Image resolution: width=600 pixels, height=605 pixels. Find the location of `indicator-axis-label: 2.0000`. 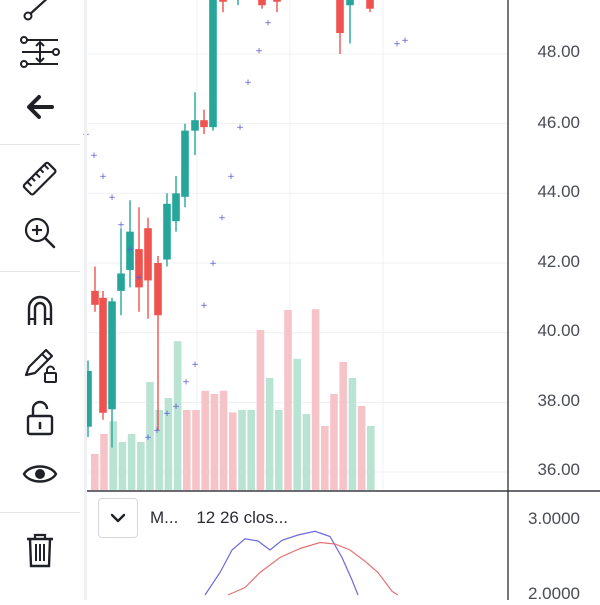

indicator-axis-label: 2.0000 is located at coordinates (554, 593).